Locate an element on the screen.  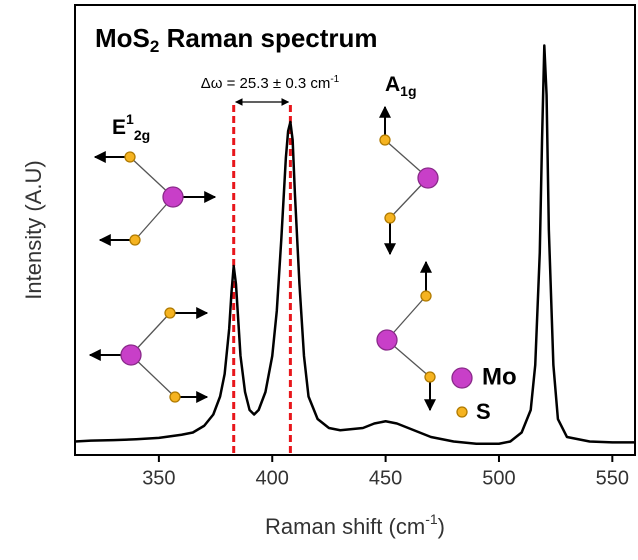
mode-label-part: A is located at coordinates (392, 84).